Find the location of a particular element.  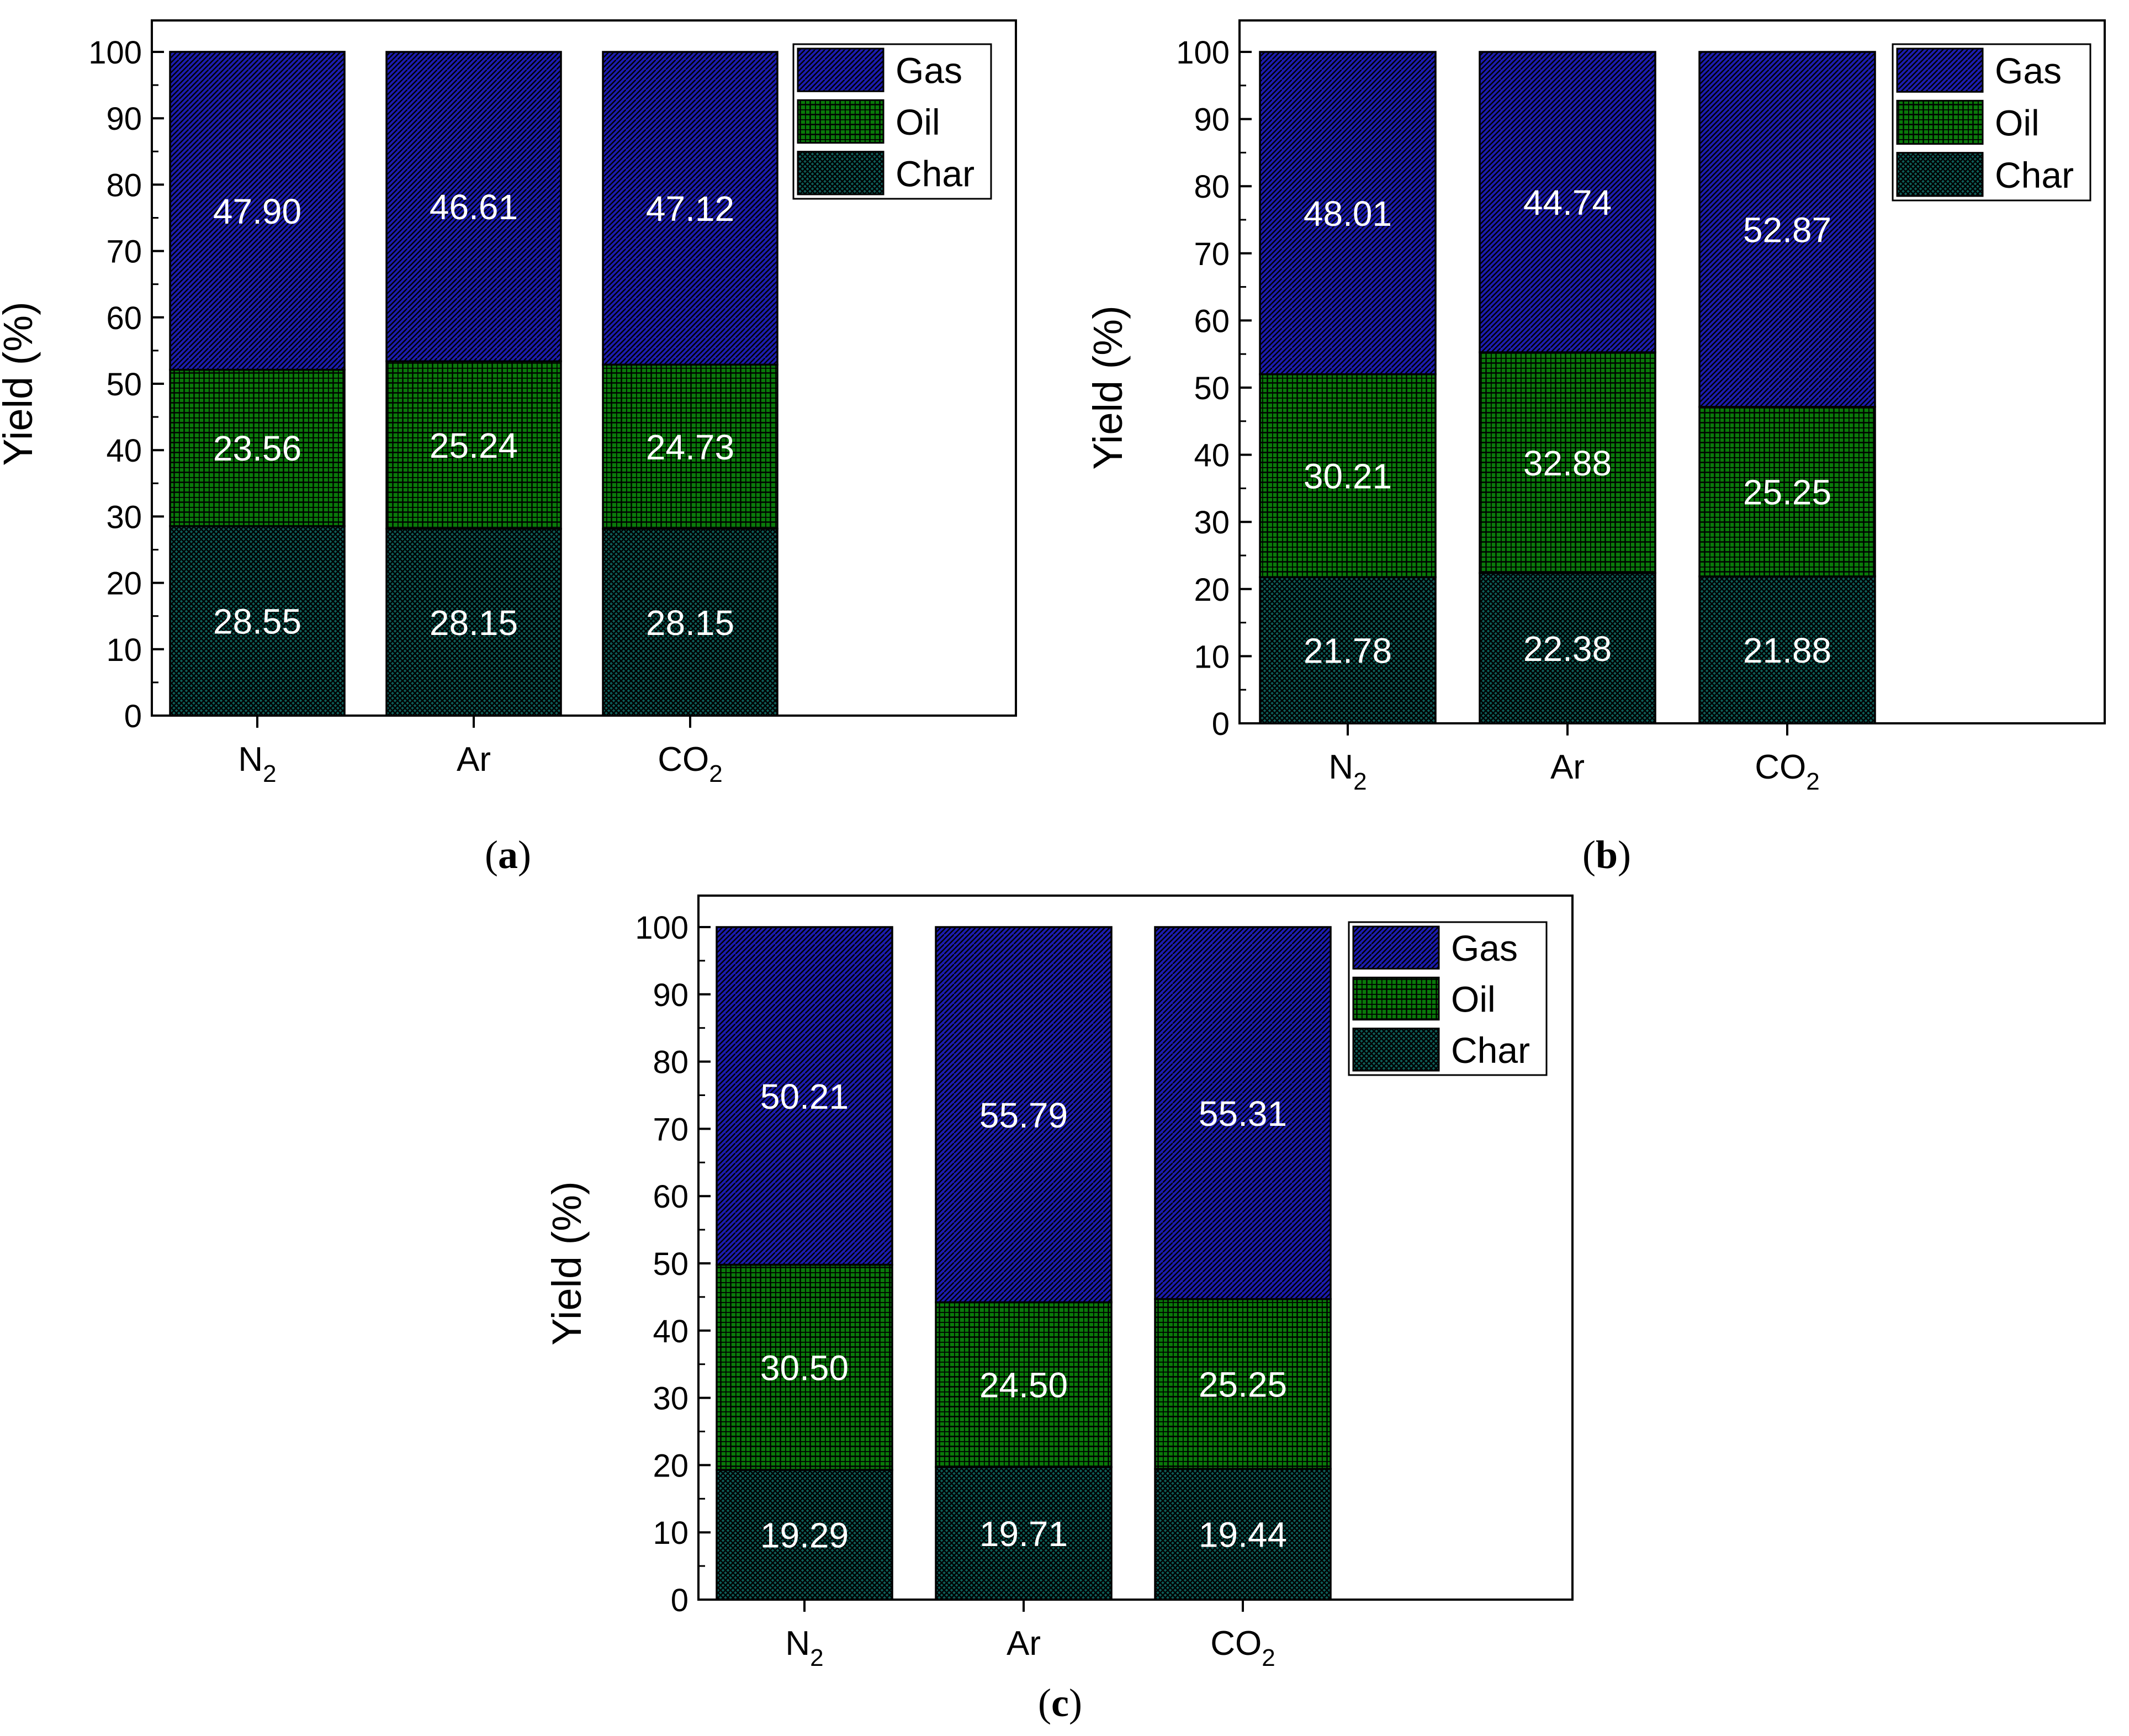

data-label-char: 19.44 is located at coordinates (1243, 1535).